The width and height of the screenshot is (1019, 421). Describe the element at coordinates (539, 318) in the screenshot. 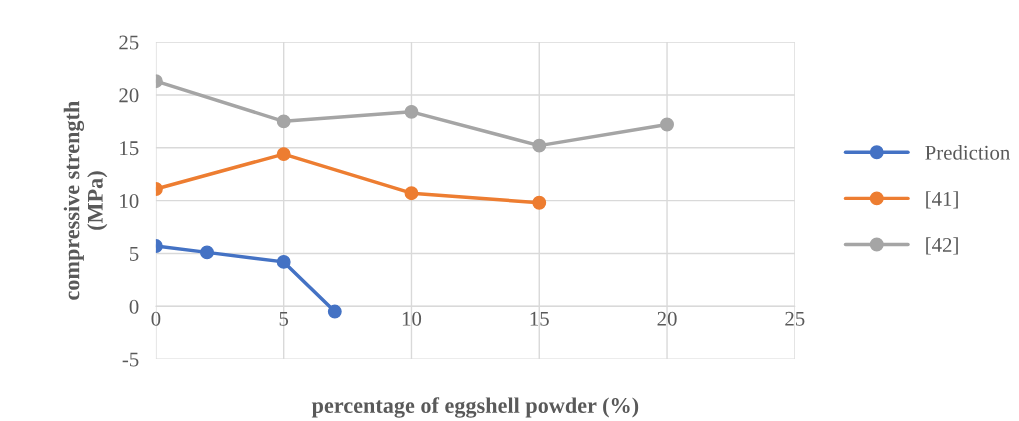

I see `x-tick-label: 15` at that location.